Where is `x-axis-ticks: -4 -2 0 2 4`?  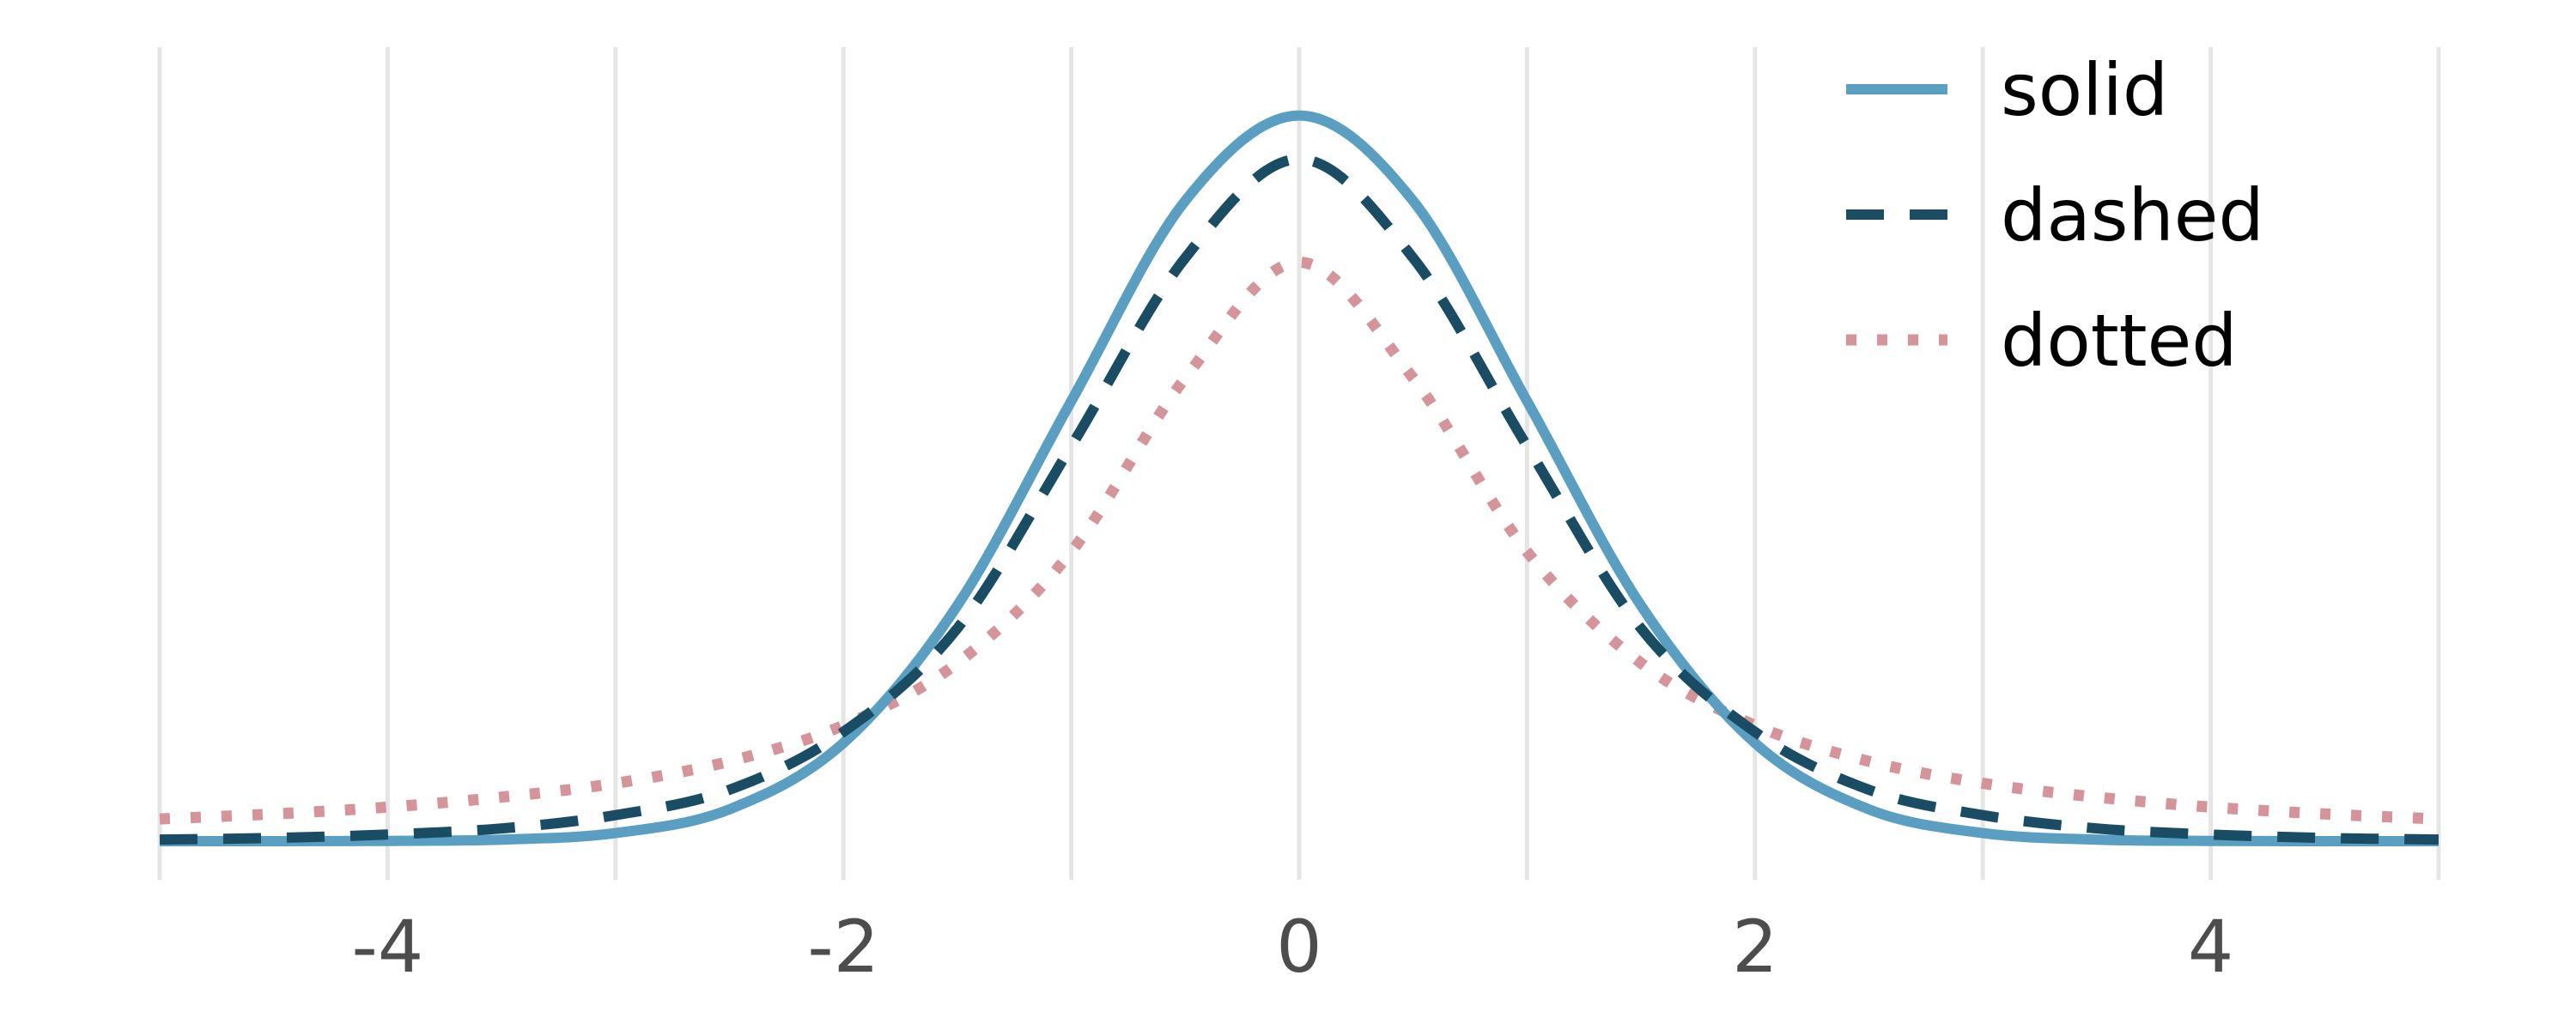 x-axis-ticks: -4 -2 0 2 4 is located at coordinates (1293, 947).